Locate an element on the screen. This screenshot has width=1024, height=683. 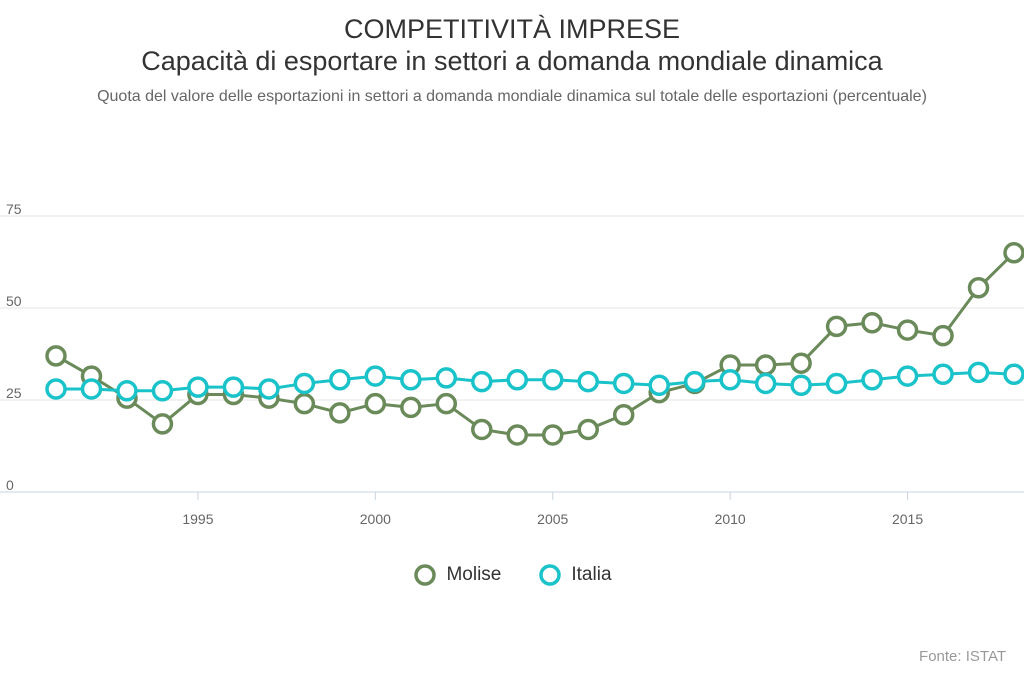
point-italia-2004 is located at coordinates (517, 380).